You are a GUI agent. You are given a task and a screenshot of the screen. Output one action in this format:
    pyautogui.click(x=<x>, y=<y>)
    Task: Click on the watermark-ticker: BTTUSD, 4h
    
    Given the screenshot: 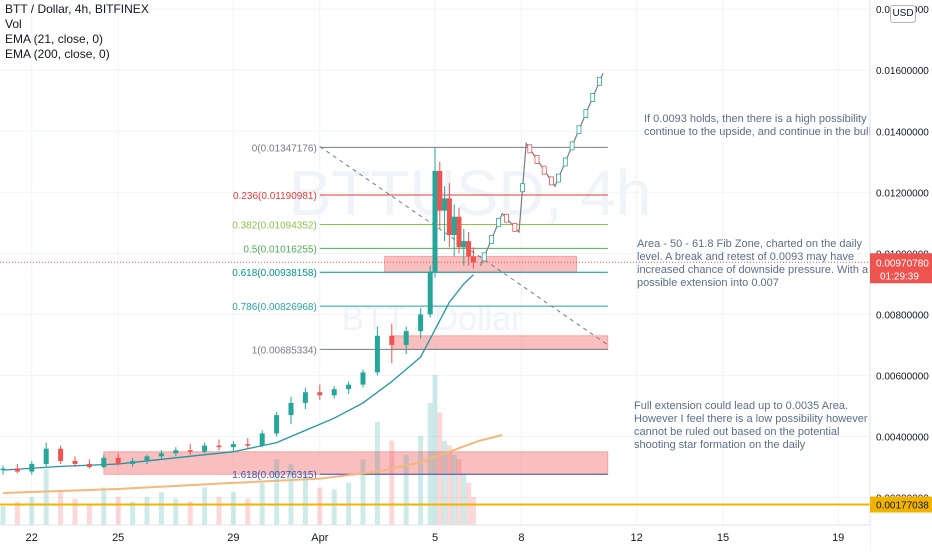 What is the action you would take?
    pyautogui.click(x=470, y=193)
    